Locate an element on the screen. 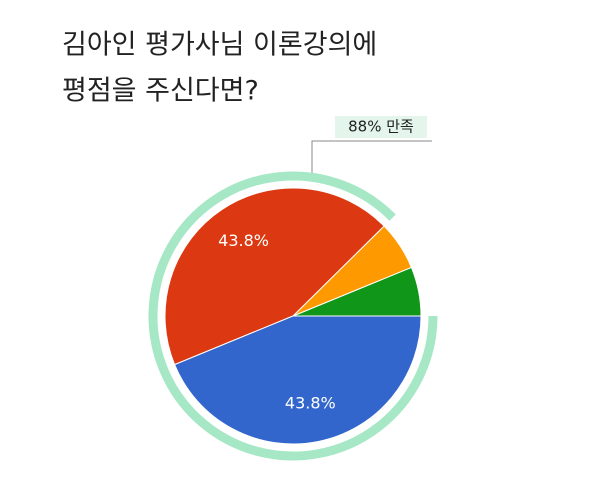 The width and height of the screenshot is (594, 494). annotation-line is located at coordinates (371, 159).